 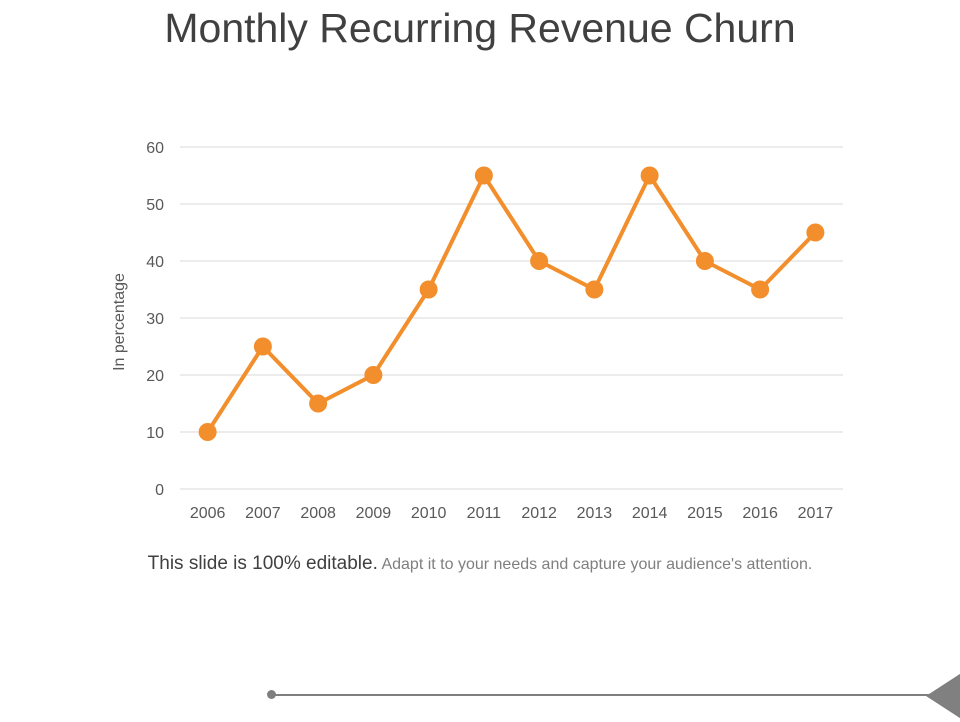 What do you see at coordinates (705, 513) in the screenshot?
I see `x-tick-label: 2015` at bounding box center [705, 513].